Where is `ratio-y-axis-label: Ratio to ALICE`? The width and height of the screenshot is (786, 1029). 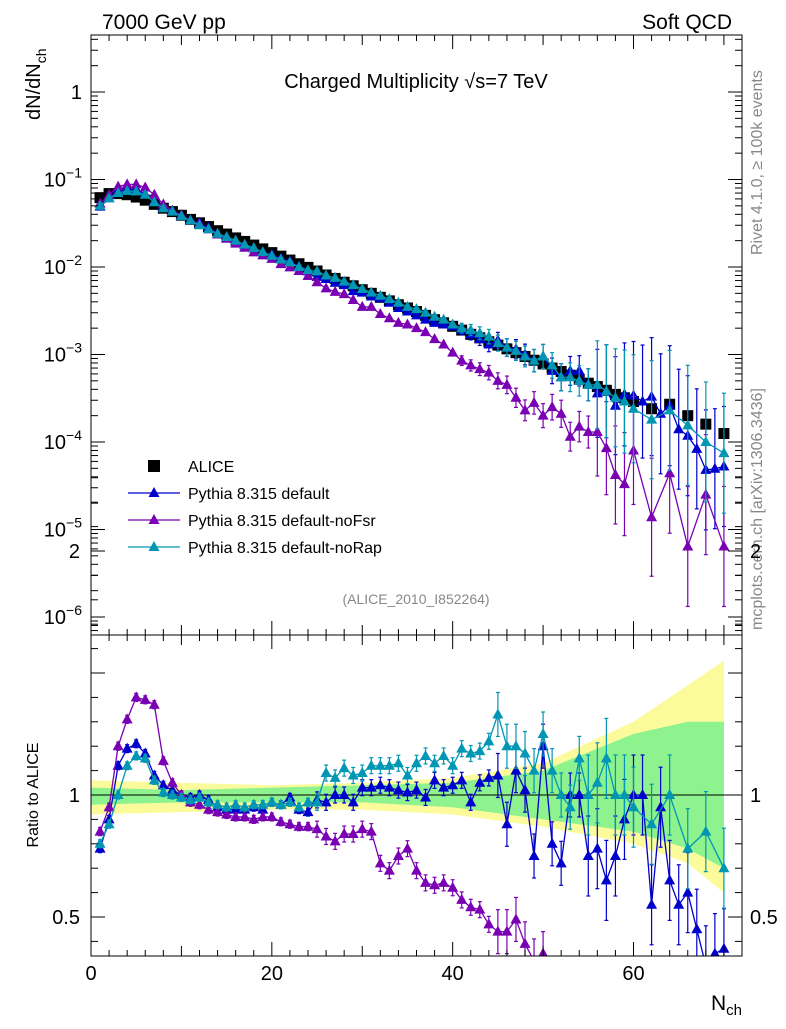
ratio-y-axis-label: Ratio to ALICE is located at coordinates (33, 795).